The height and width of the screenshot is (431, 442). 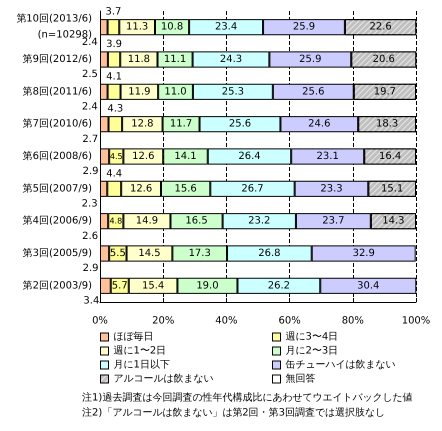 I want to click on data-label: 26.8, so click(x=269, y=253).